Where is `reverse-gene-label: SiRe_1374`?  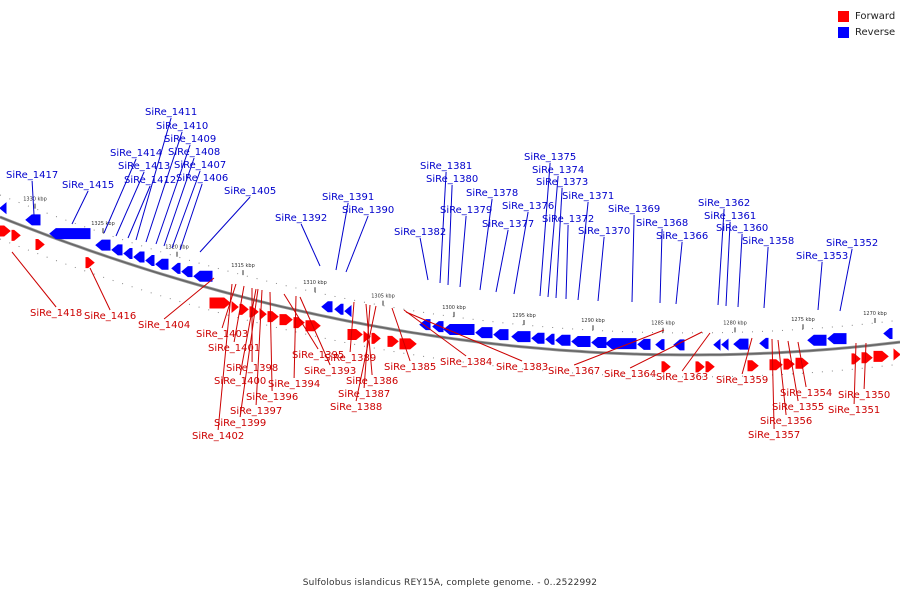 reverse-gene-label: SiRe_1374 is located at coordinates (558, 170).